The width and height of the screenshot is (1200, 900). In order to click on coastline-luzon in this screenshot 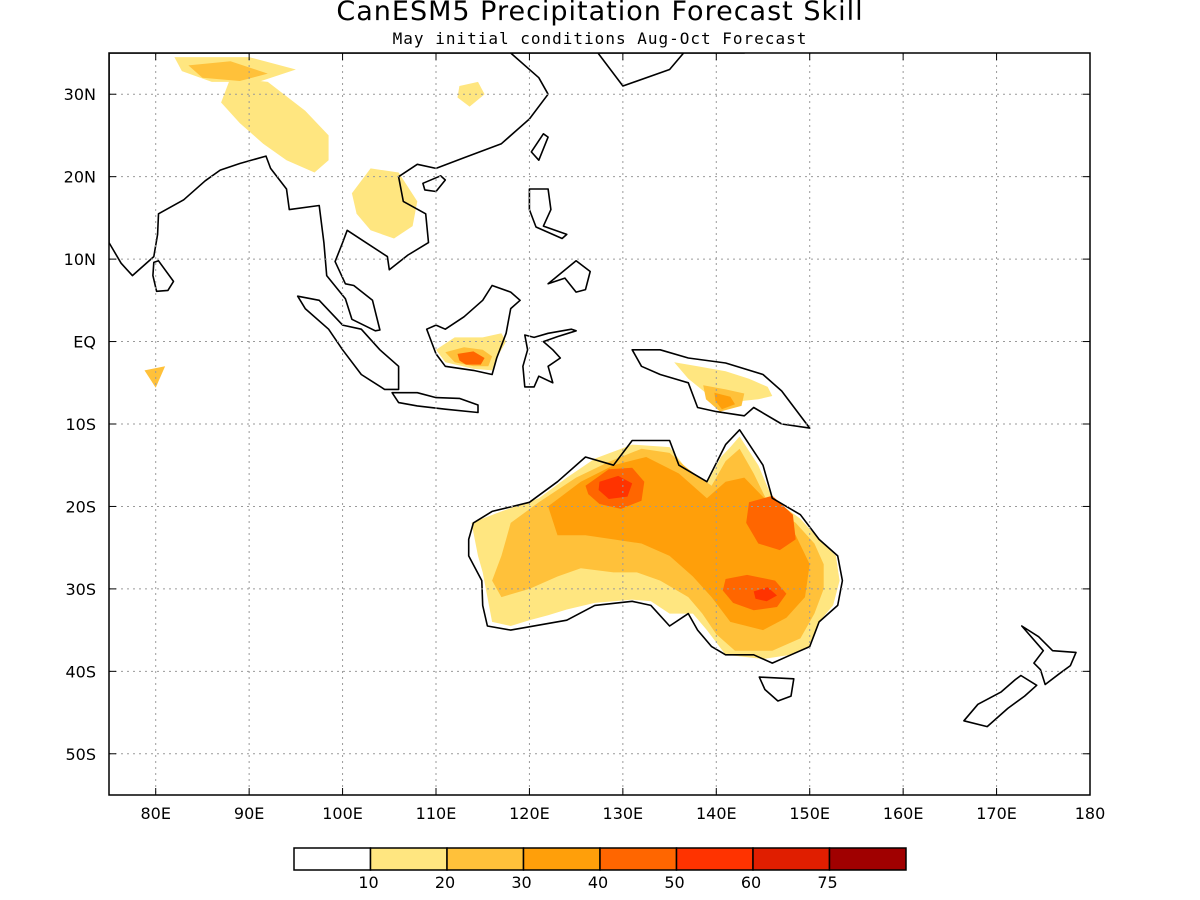, I will do `click(548, 214)`.